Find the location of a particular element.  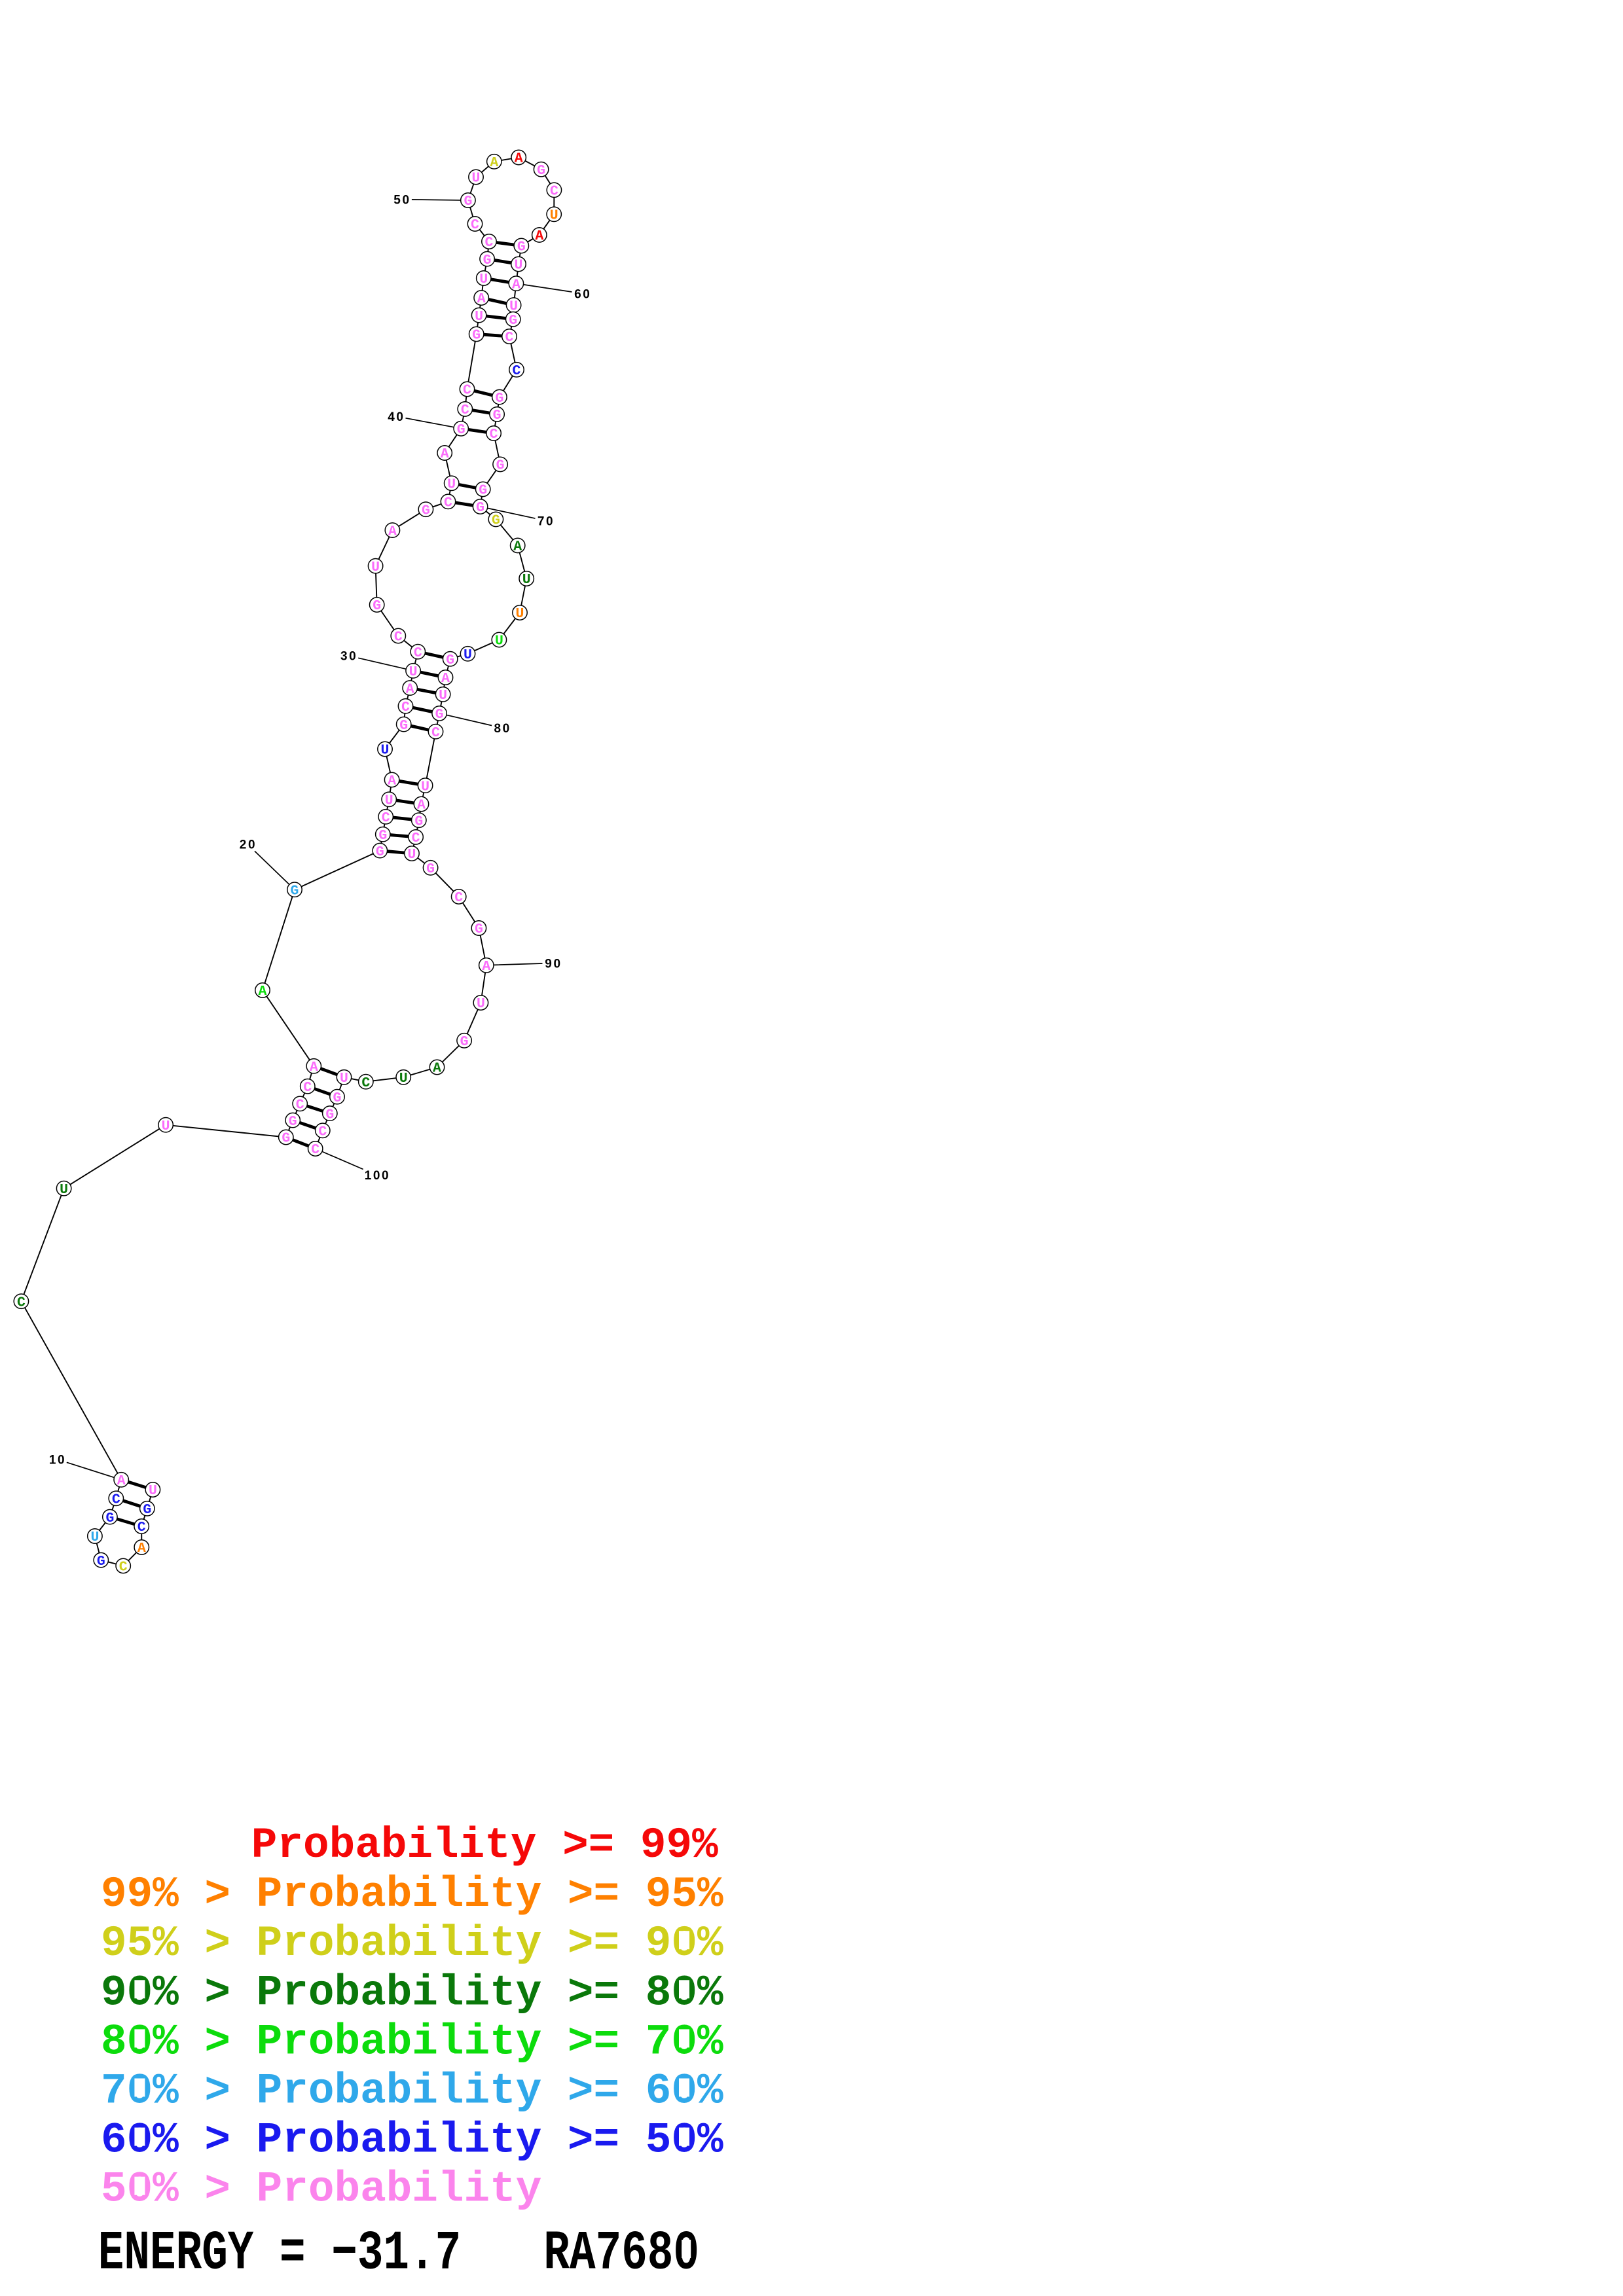

svg-text: 90 is located at coordinates (553, 964).